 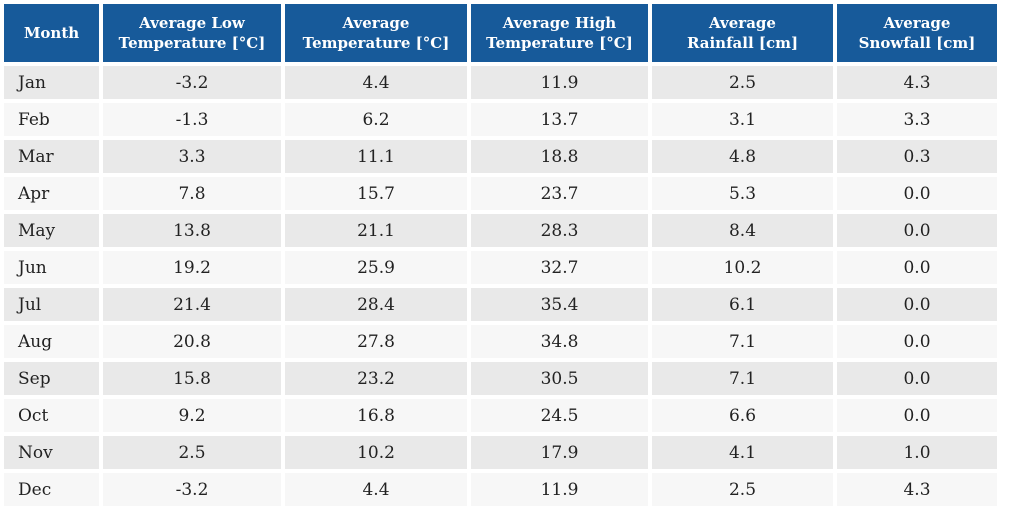 I want to click on table-row-feb: Feb -1.3 6.2 13.7 3.1 3.3, so click(x=500, y=119).